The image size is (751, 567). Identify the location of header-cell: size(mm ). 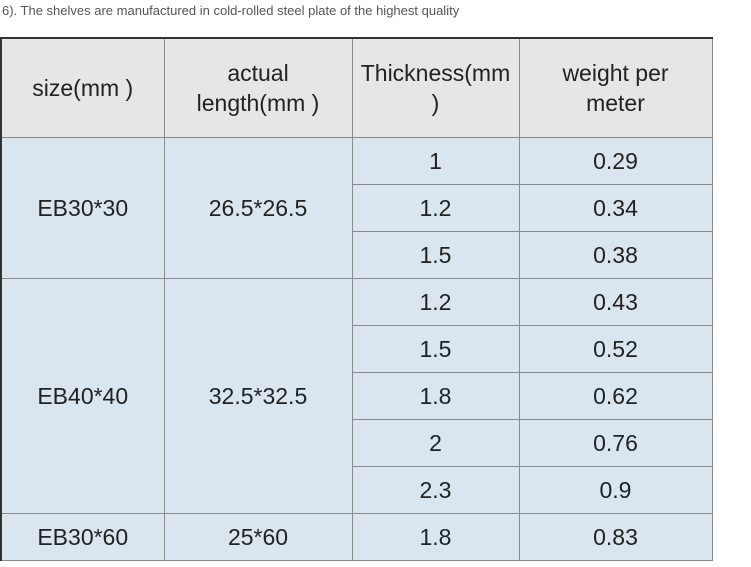
(82, 87).